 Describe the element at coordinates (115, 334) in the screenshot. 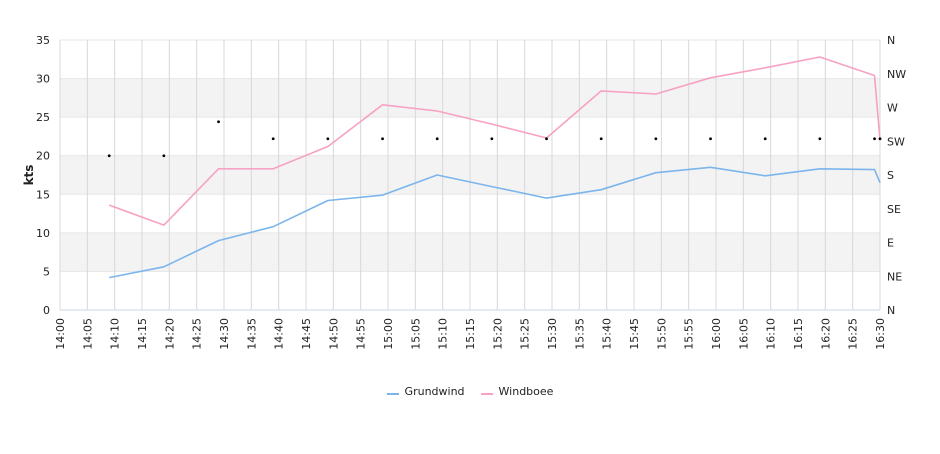

I see `x-tick-label: 14:10` at that location.